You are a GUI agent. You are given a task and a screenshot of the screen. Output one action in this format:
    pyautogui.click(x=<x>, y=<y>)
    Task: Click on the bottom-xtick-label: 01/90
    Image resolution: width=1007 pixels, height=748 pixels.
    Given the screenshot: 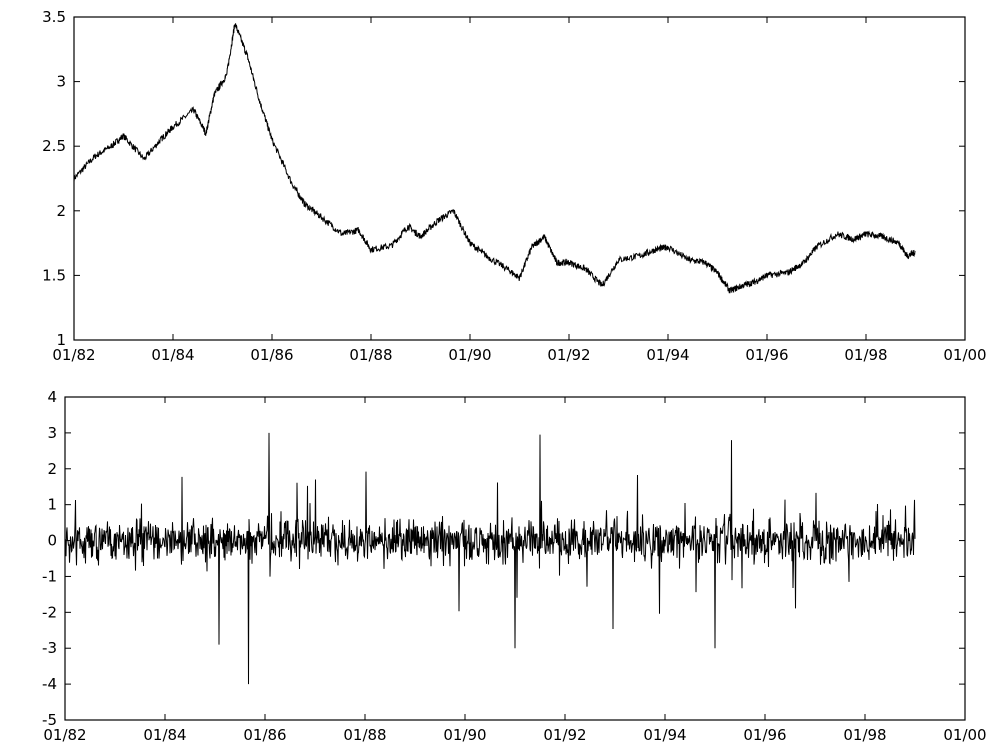 What is the action you would take?
    pyautogui.click(x=464, y=735)
    